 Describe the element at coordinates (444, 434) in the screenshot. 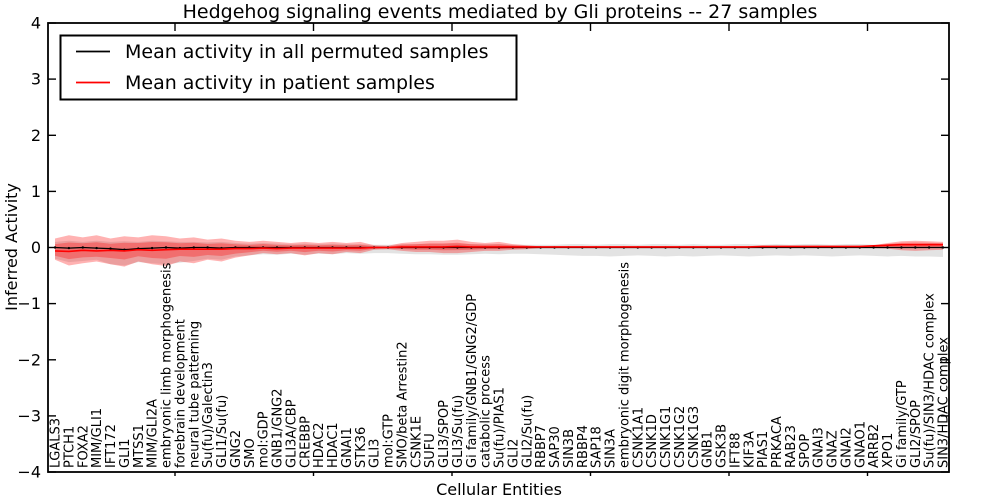

I see `x-category-label: GLI3/SPOP` at that location.